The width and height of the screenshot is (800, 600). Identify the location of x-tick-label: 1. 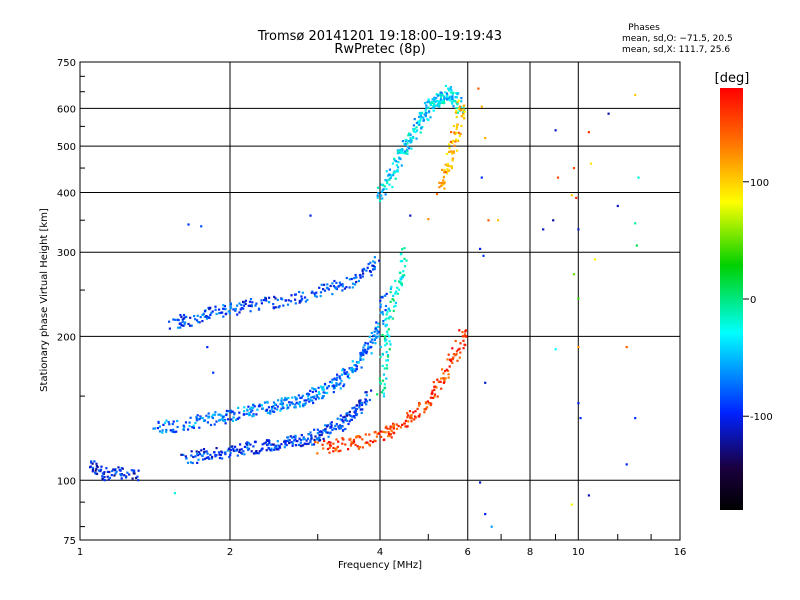
(80, 552).